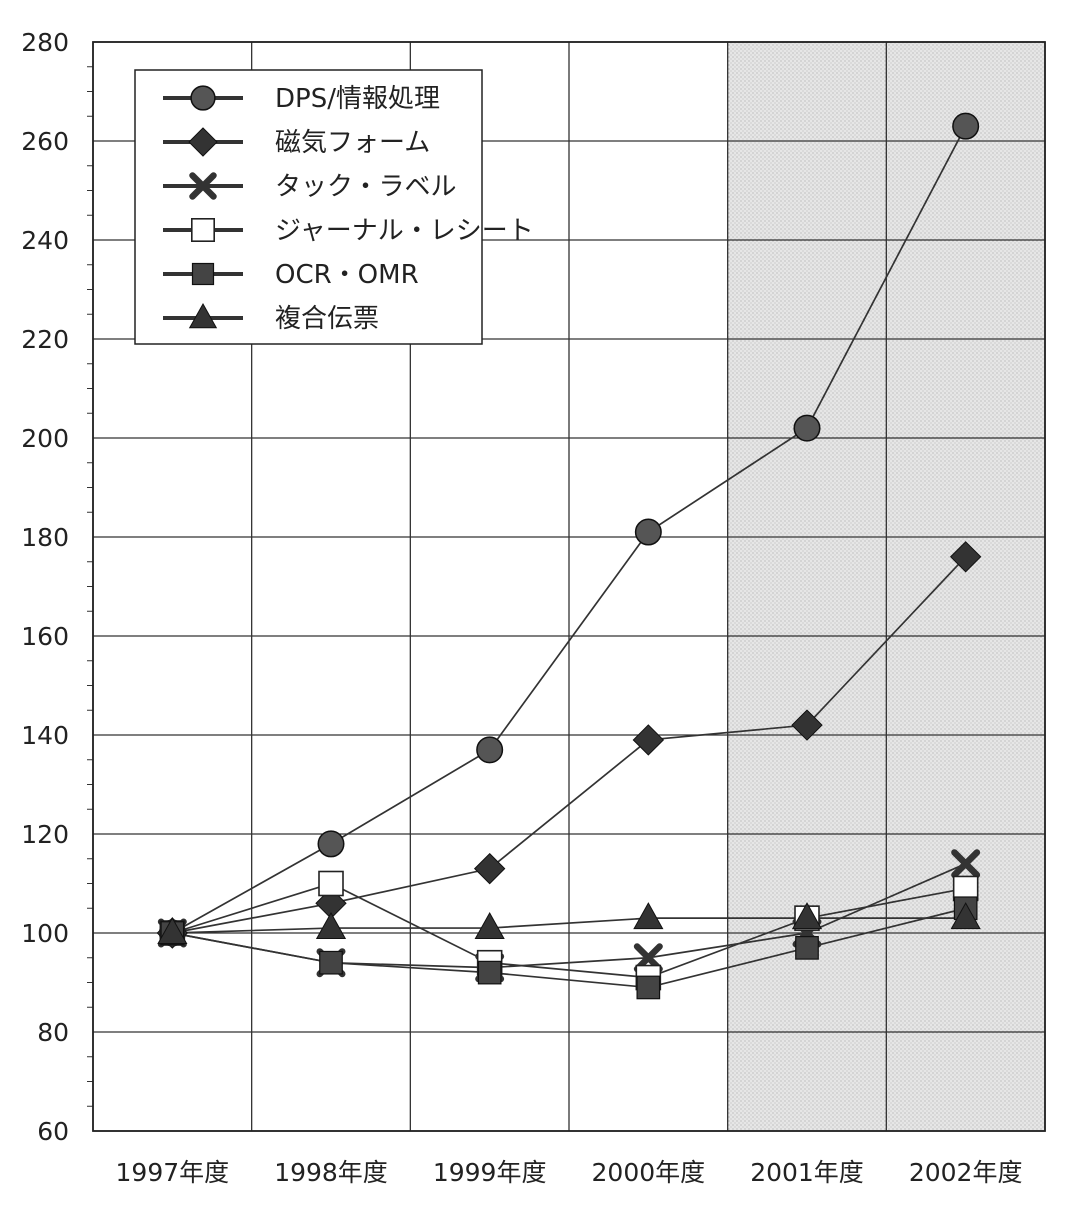  Describe the element at coordinates (45, 636) in the screenshot. I see `y-tick-label: 160` at that location.